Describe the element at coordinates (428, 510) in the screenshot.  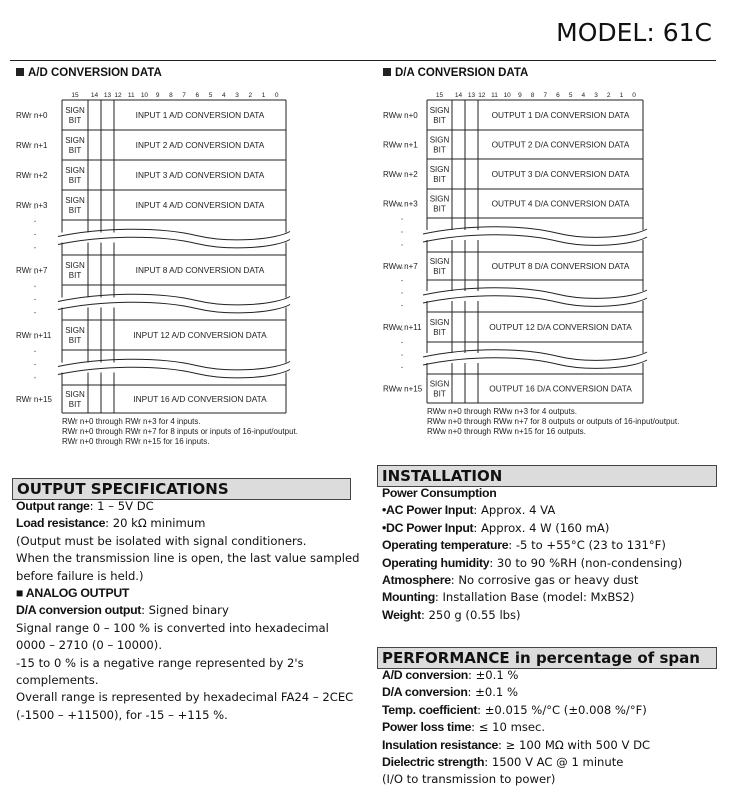
I see `spec-key: •AC Power Input` at that location.